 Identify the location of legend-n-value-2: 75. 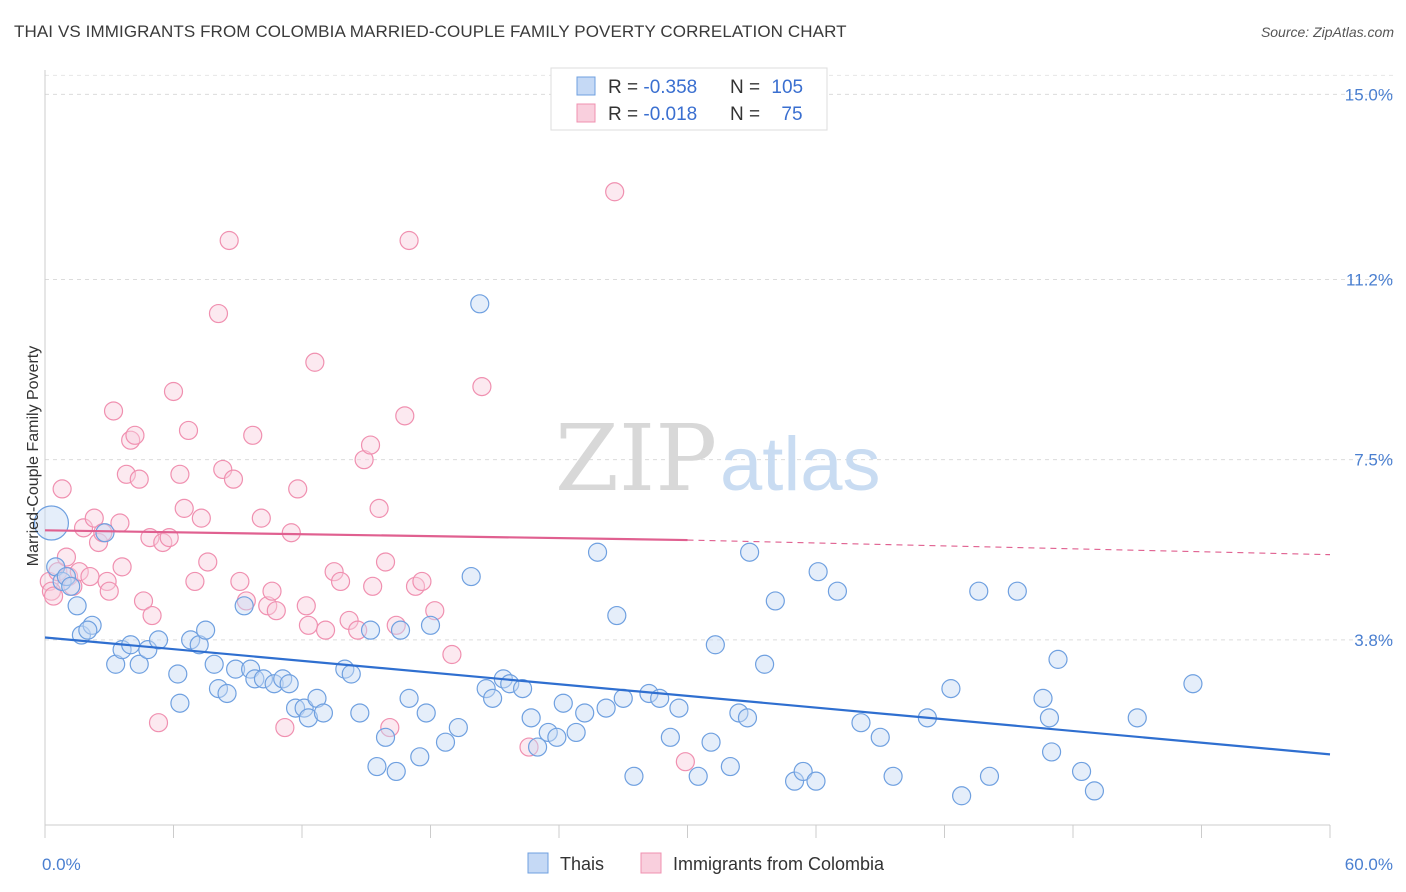
(791, 114).